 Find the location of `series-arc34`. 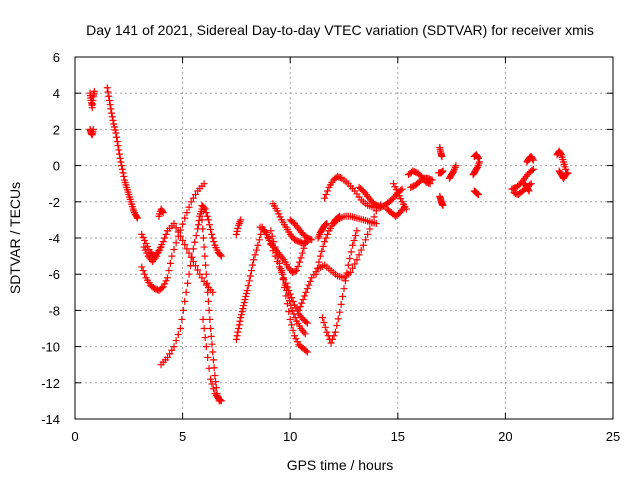

series-arc34 is located at coordinates (452, 172).